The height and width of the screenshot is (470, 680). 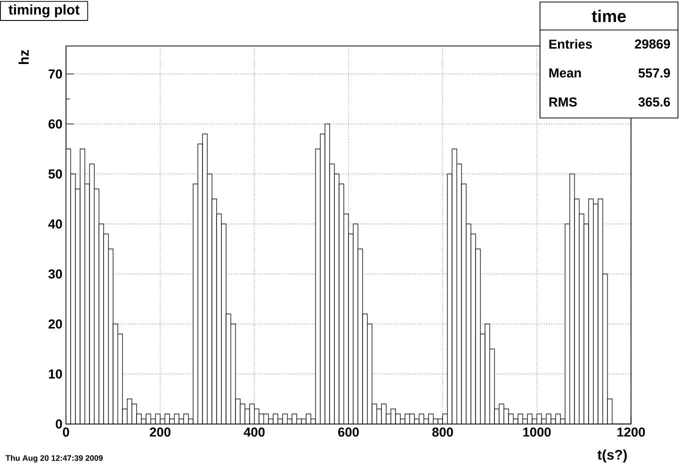 I want to click on annotation: Mean, so click(x=565, y=73).